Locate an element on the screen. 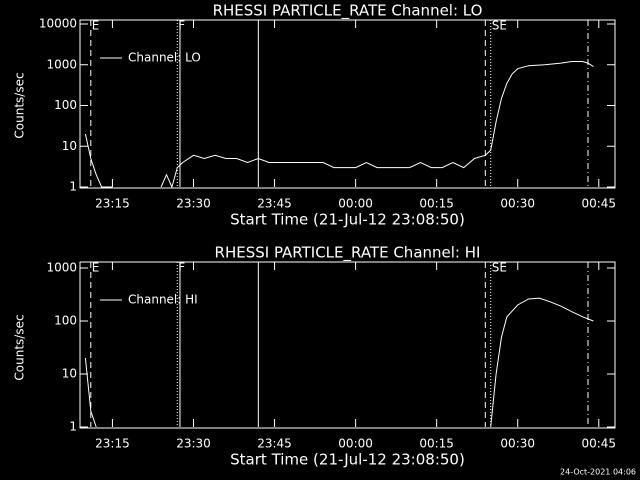  footer: 24-Oct-2021 04:06 is located at coordinates (598, 472).